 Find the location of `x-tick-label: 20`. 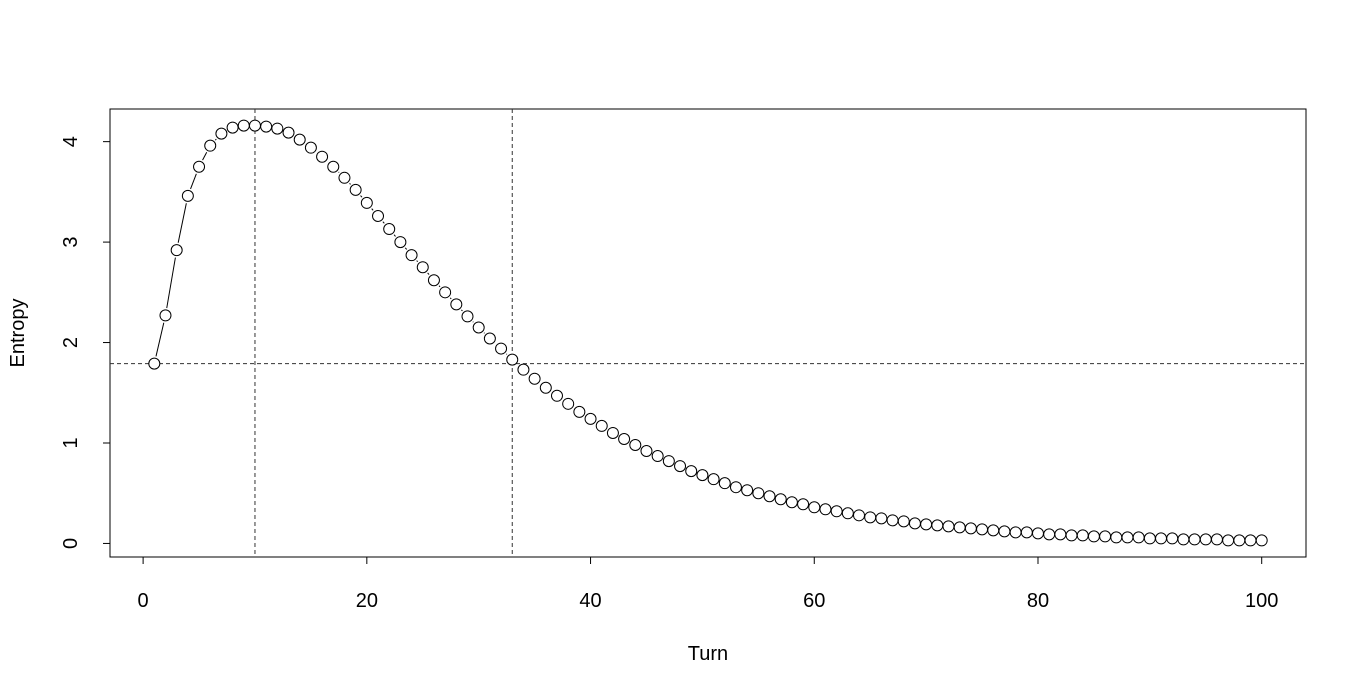

x-tick-label: 20 is located at coordinates (367, 601).